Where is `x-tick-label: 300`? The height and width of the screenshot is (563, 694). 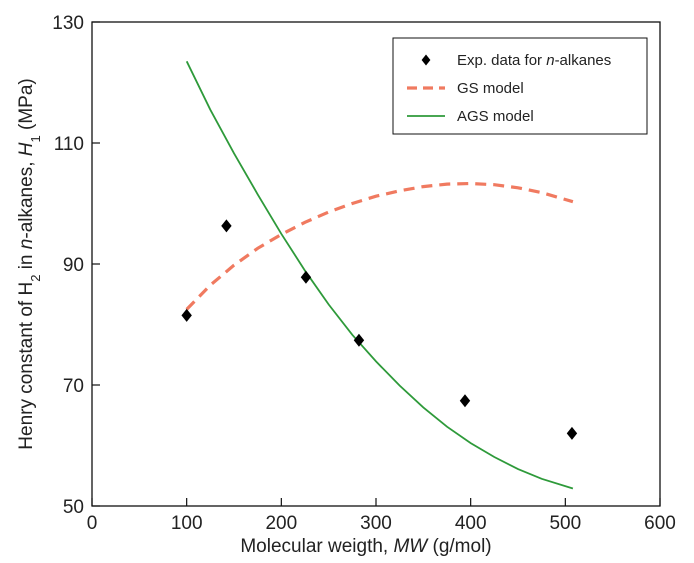
x-tick-label: 300 is located at coordinates (376, 523).